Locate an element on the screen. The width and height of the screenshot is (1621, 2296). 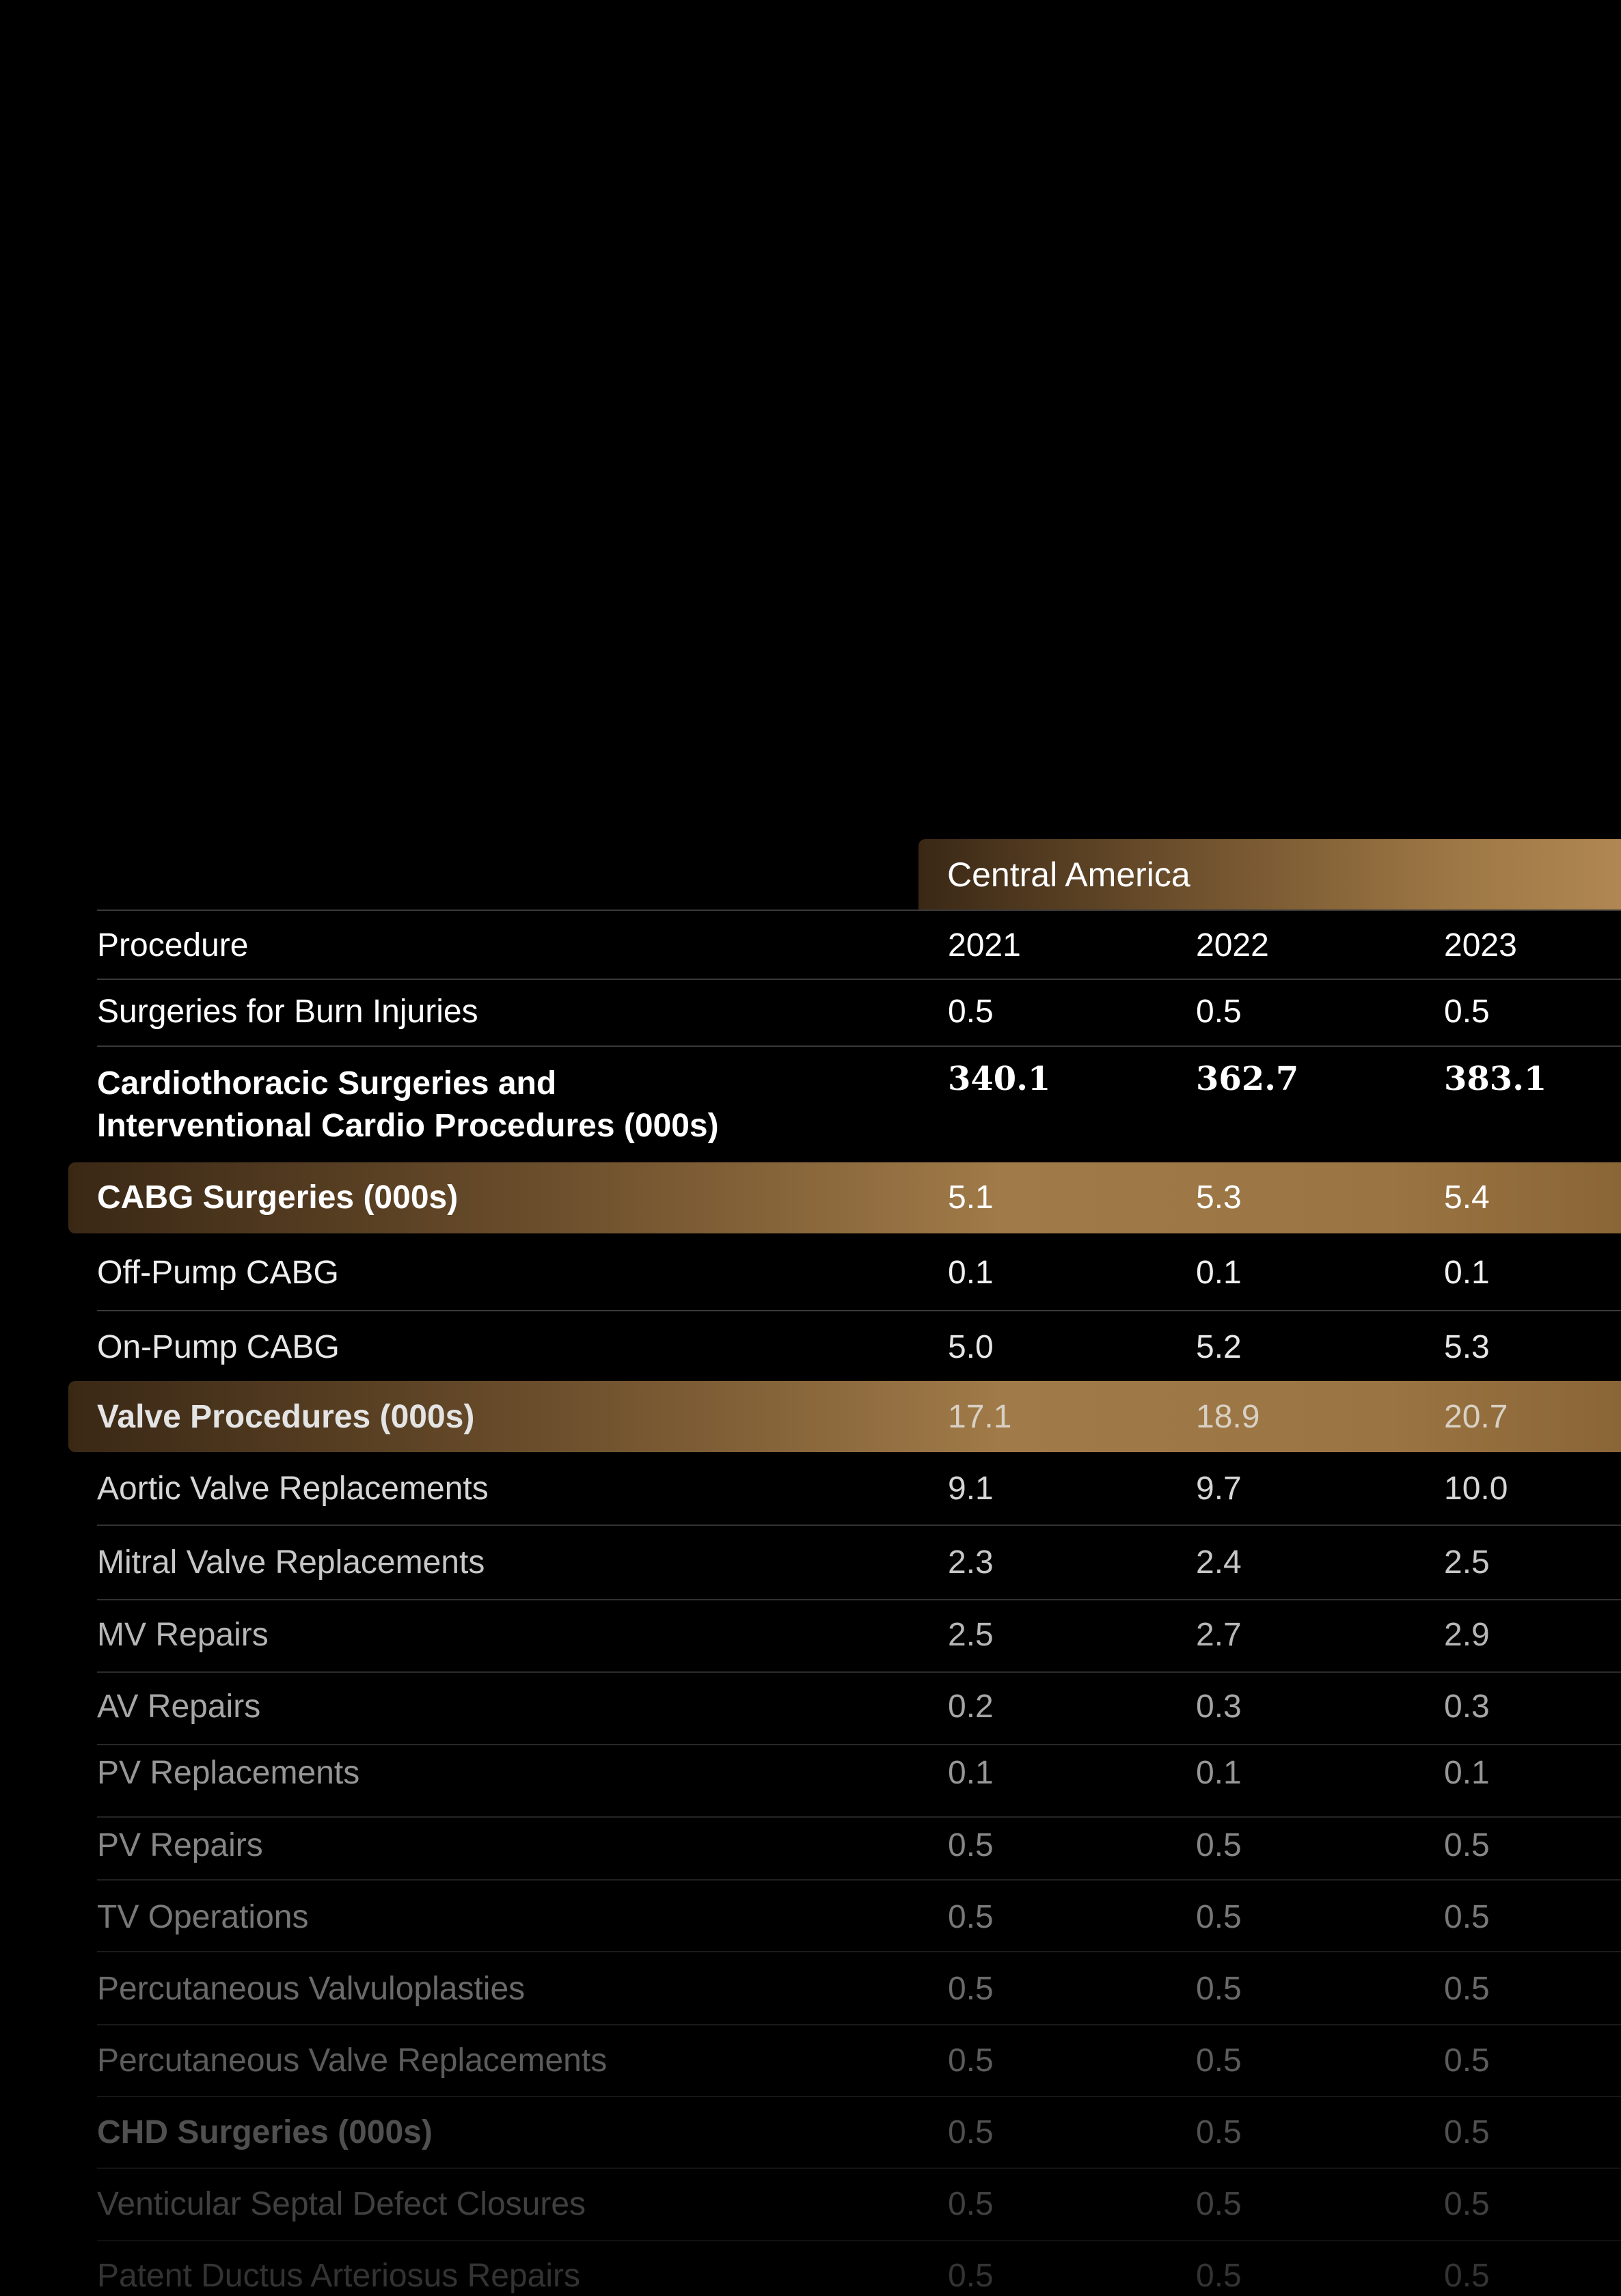
row-value-2022: 0.3 is located at coordinates (1219, 1707).